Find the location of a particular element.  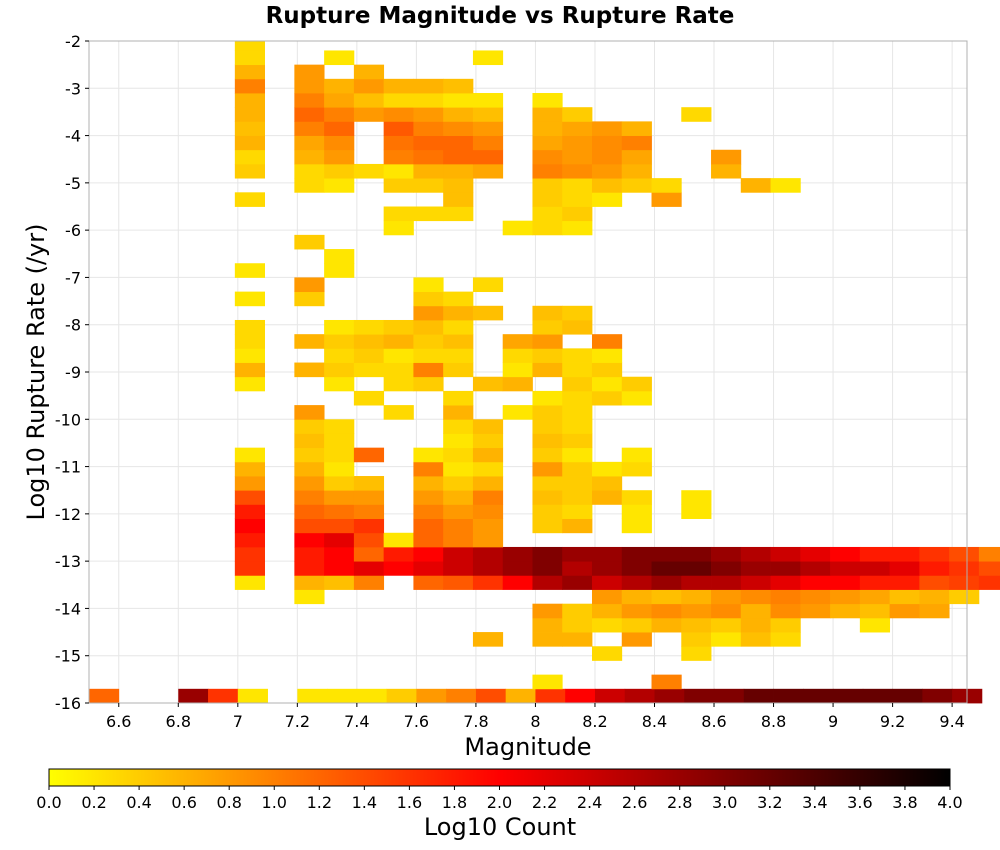

colorbar-tick-label: 2.0 is located at coordinates (499, 802).